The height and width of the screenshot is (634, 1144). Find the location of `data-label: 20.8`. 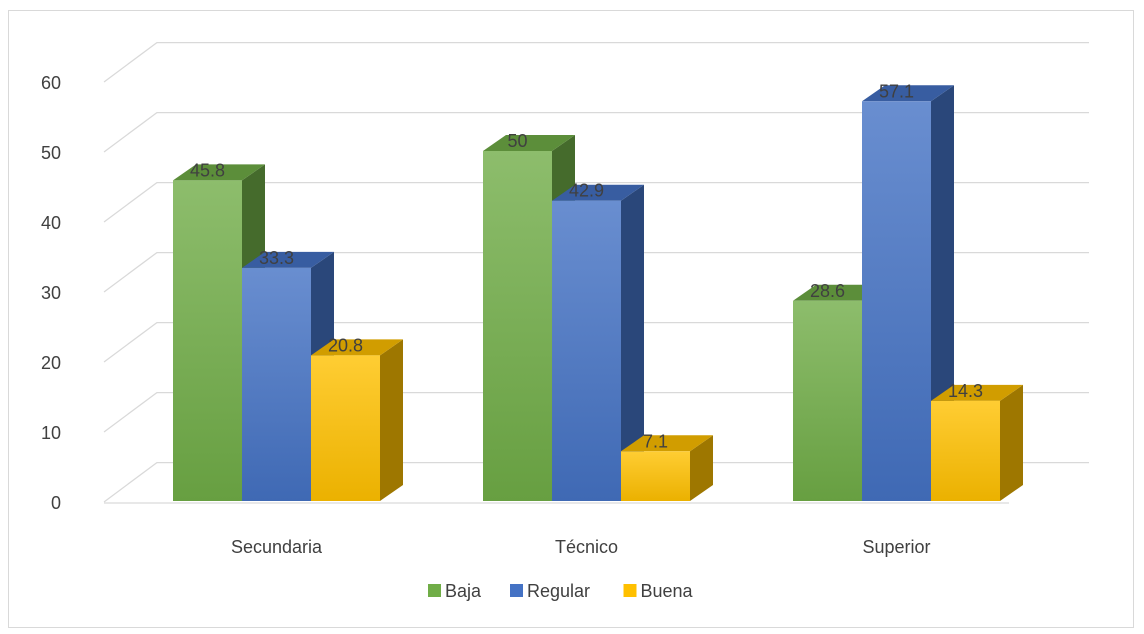

data-label: 20.8 is located at coordinates (345, 345).